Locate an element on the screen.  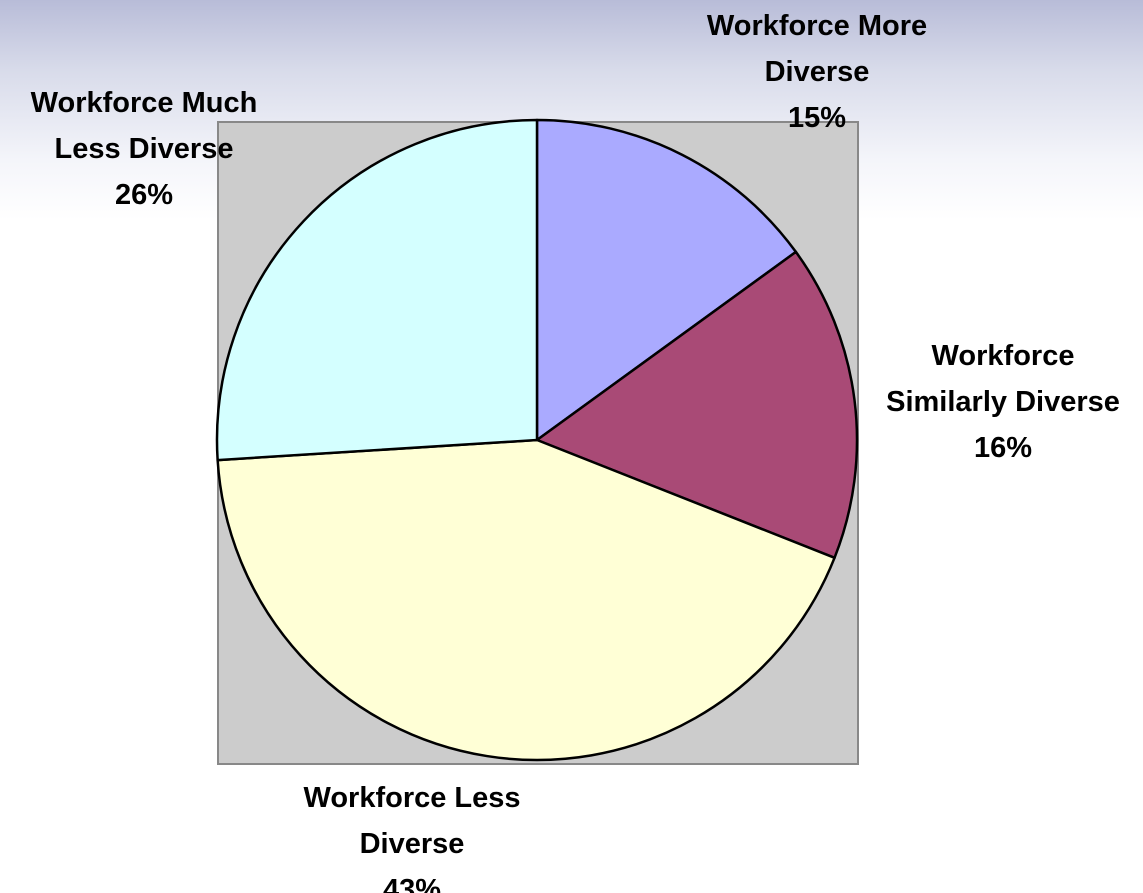
slice-label-line: Less Diverse is located at coordinates (144, 149).